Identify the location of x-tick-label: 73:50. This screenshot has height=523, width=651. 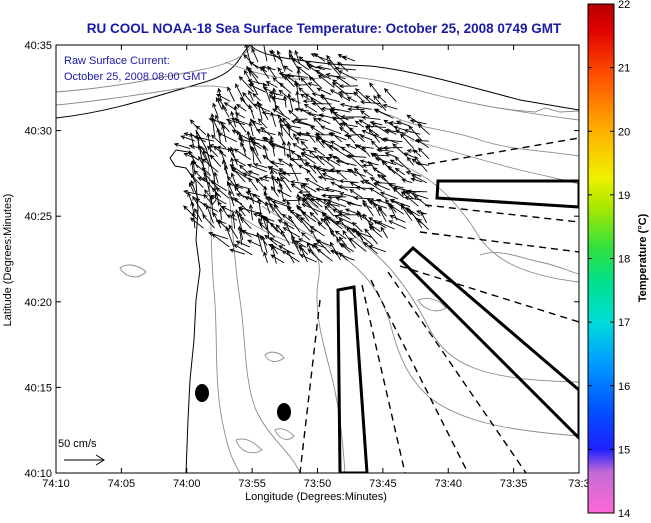
(318, 484).